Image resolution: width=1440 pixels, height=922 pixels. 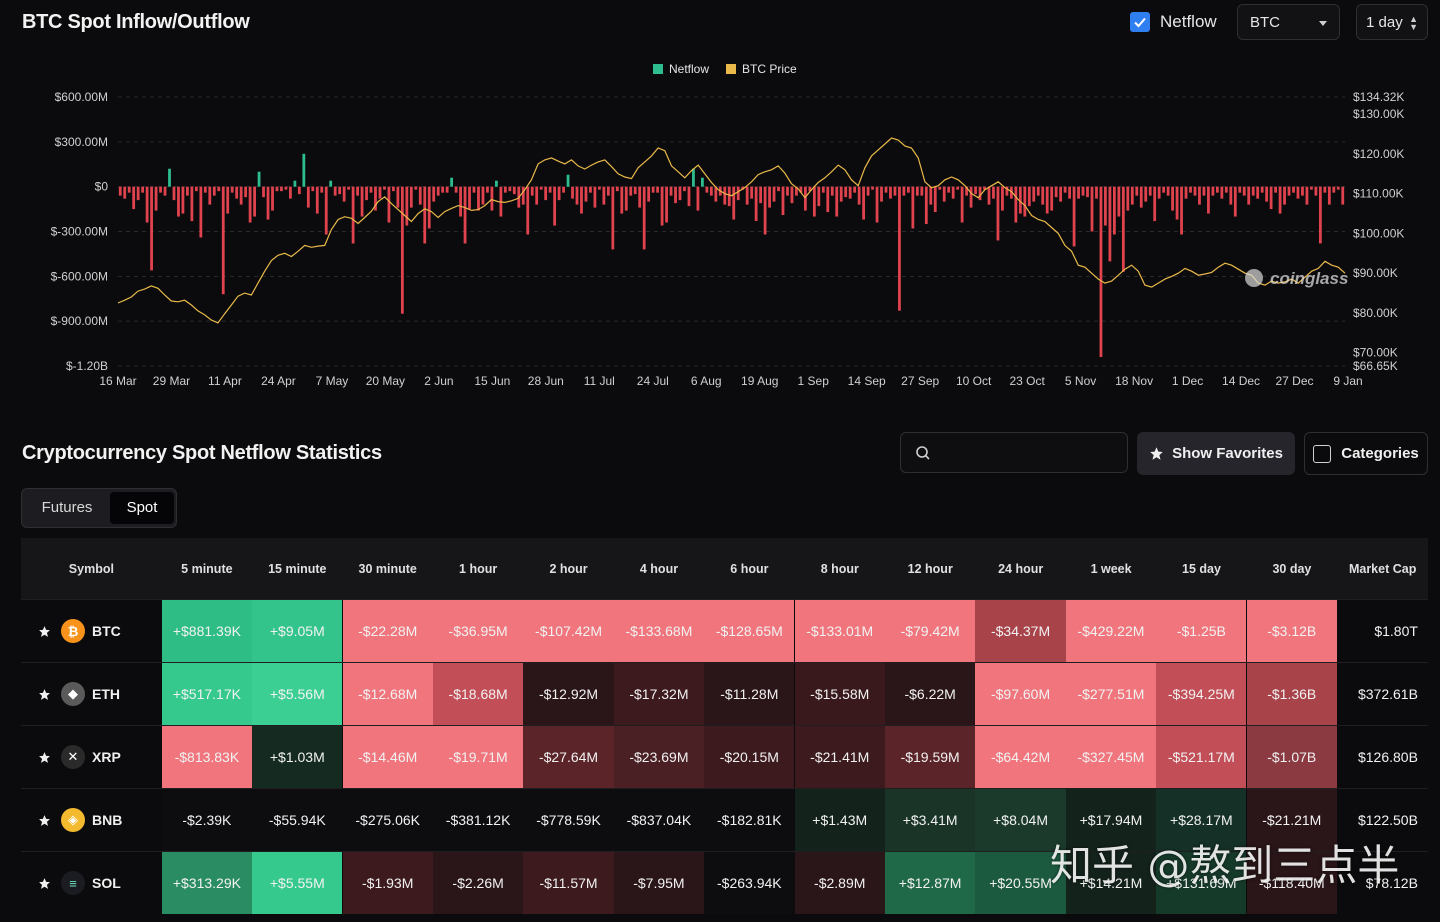 What do you see at coordinates (1111, 568) in the screenshot?
I see `column-header: 1 week` at bounding box center [1111, 568].